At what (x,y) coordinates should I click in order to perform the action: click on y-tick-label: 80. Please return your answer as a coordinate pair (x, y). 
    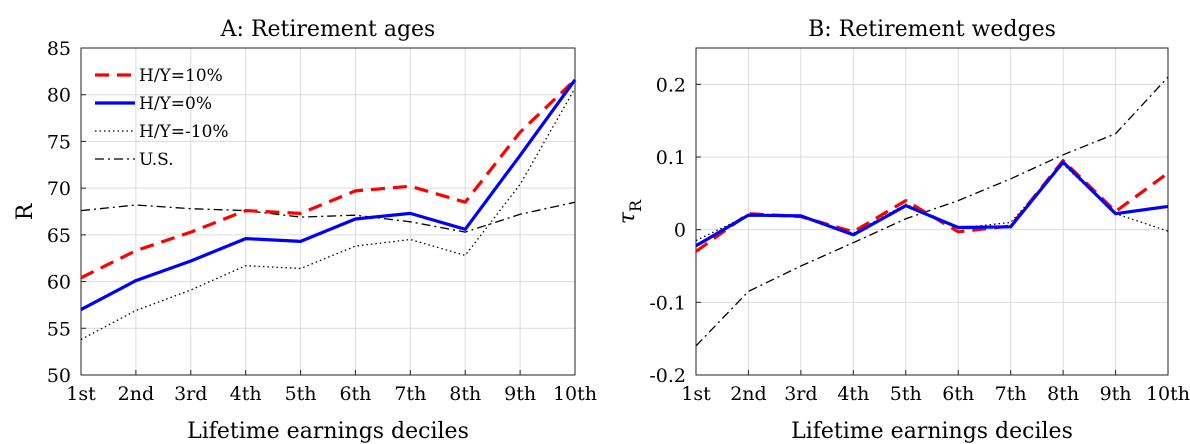
    Looking at the image, I should click on (59, 96).